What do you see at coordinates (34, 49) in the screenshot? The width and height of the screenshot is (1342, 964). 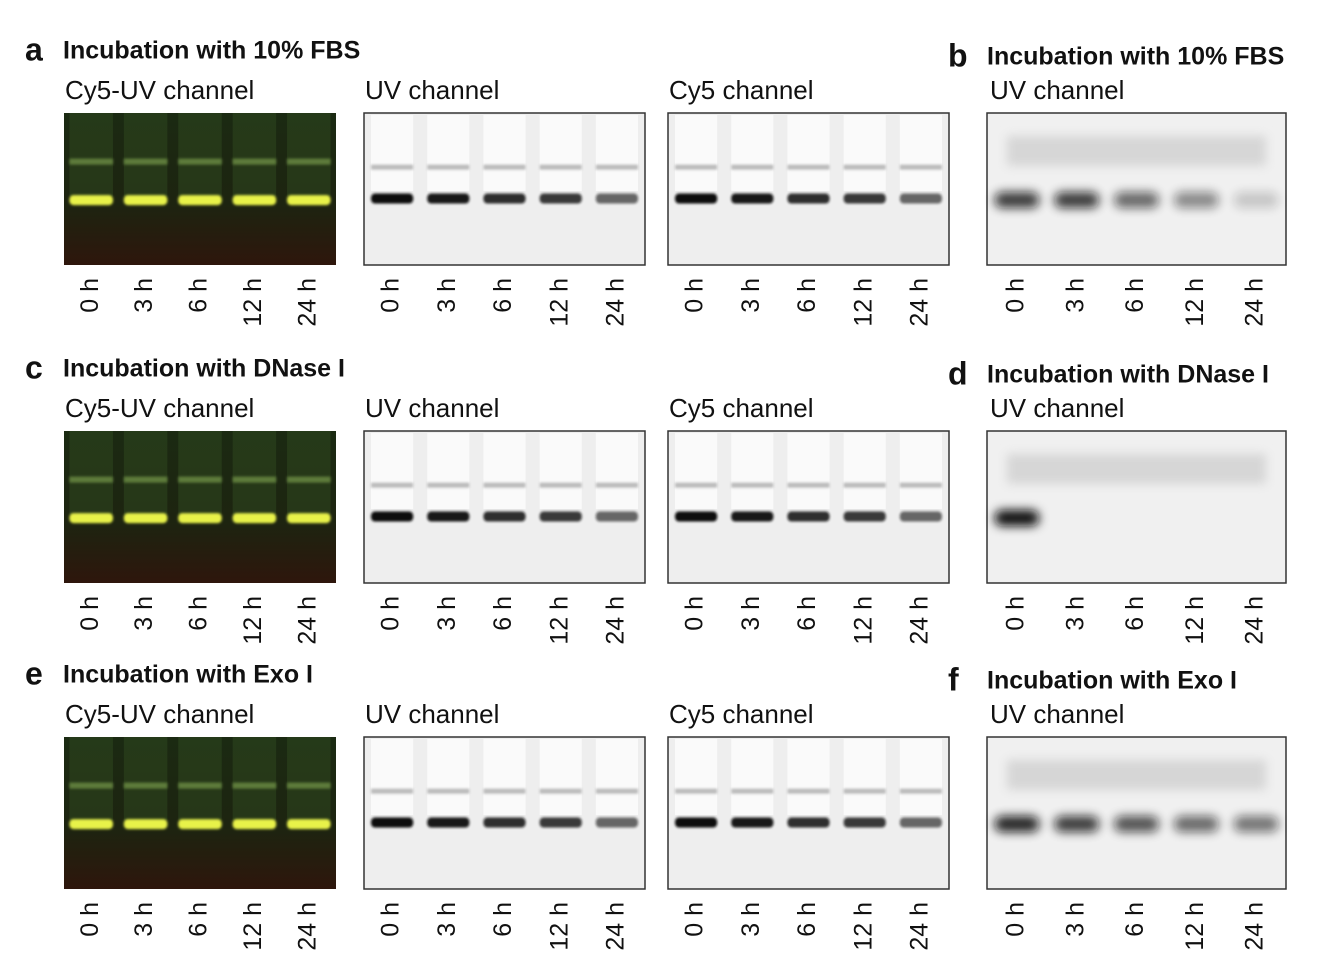 I see `panel-letter: a` at bounding box center [34, 49].